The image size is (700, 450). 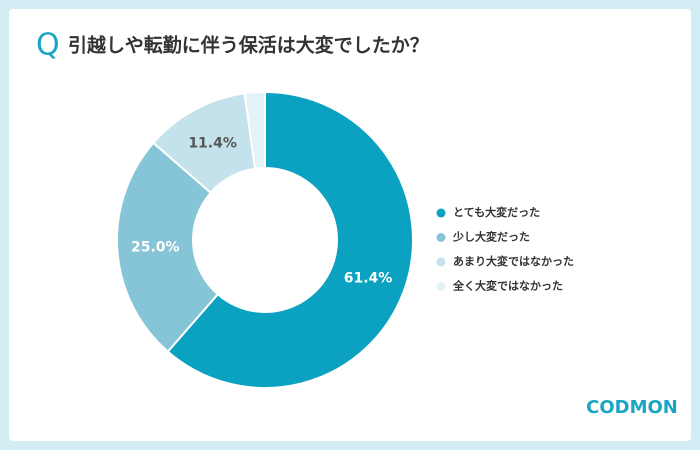 I want to click on value-label: 61.4%, so click(x=368, y=279).